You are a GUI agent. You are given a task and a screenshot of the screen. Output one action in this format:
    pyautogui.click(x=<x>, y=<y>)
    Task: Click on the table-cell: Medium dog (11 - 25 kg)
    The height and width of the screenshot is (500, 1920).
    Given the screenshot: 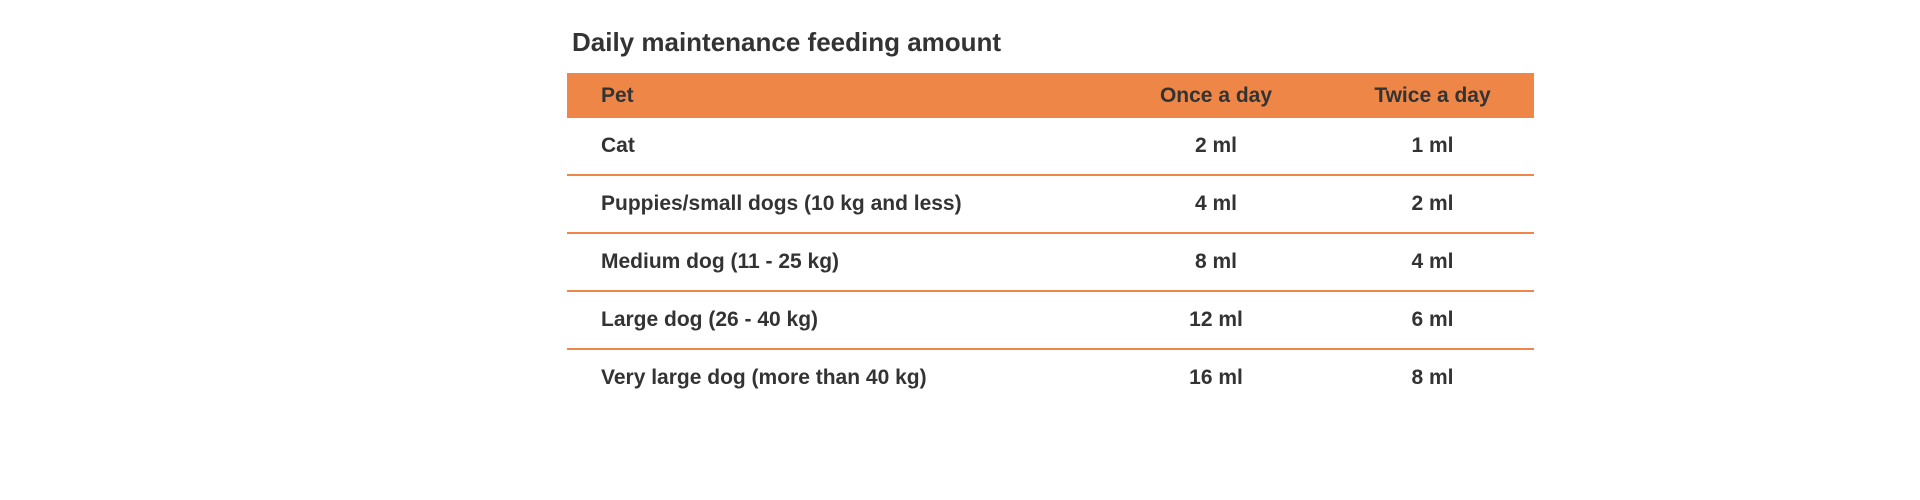 What is the action you would take?
    pyautogui.click(x=834, y=262)
    